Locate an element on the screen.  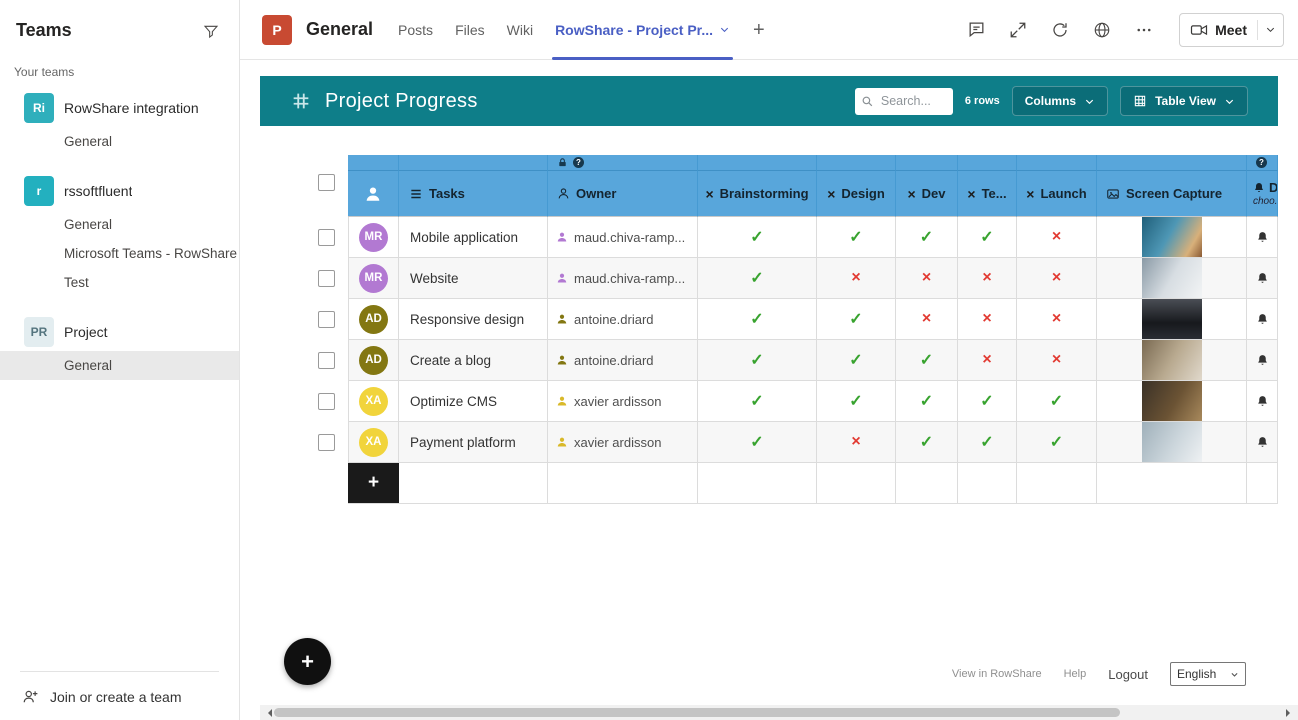
channel-item-test: Test is located at coordinates (76, 282).